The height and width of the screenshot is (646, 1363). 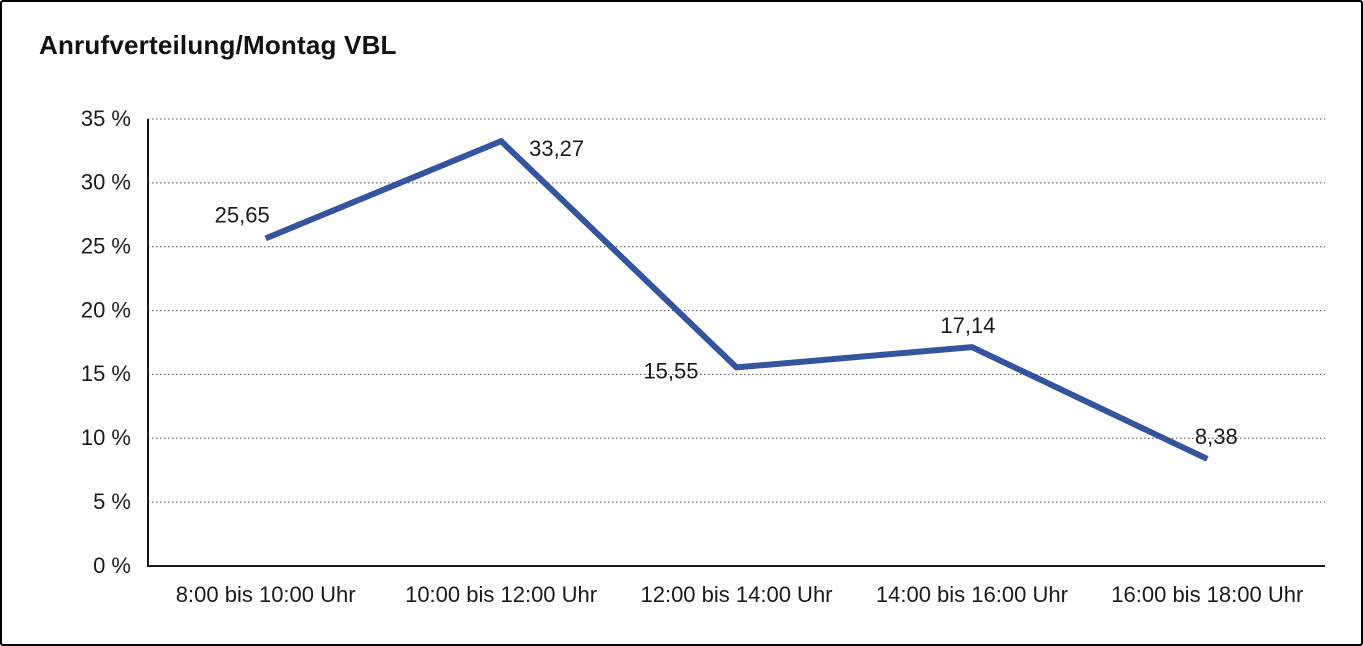 I want to click on data-point-label: 17,14, so click(x=967, y=325).